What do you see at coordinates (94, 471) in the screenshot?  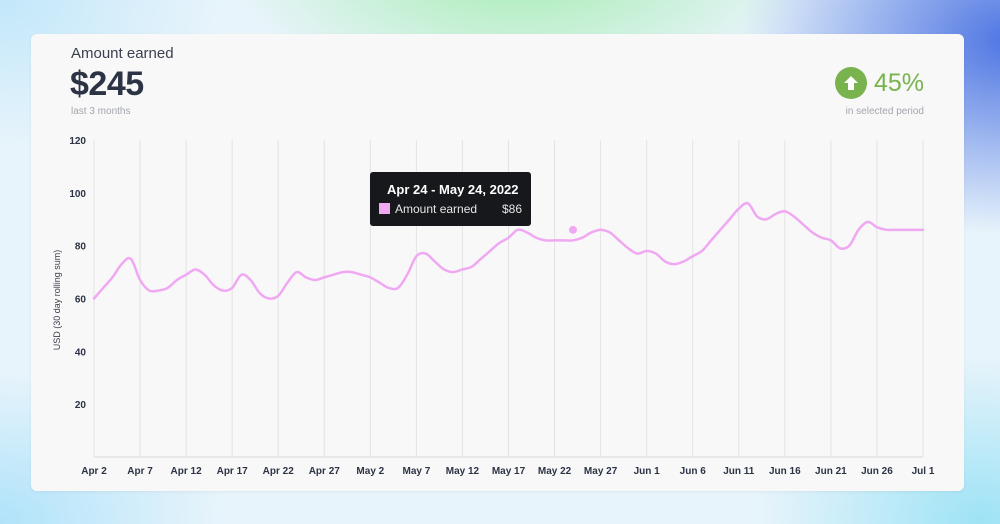 I see `x-tick-label: Apr 2` at bounding box center [94, 471].